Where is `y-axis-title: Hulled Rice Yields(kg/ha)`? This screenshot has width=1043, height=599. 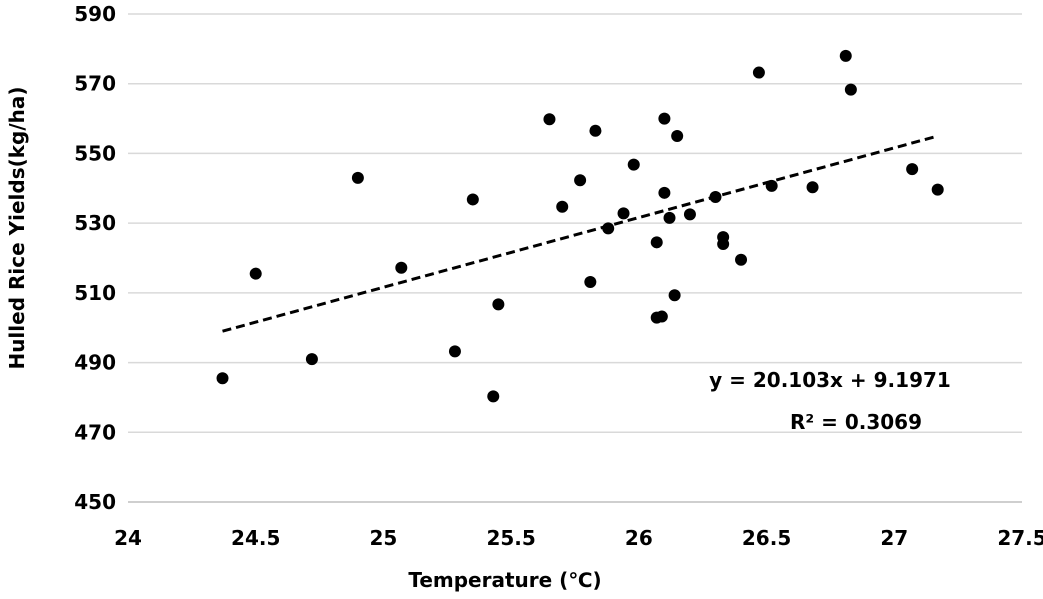 y-axis-title: Hulled Rice Yields(kg/ha) is located at coordinates (17, 227).